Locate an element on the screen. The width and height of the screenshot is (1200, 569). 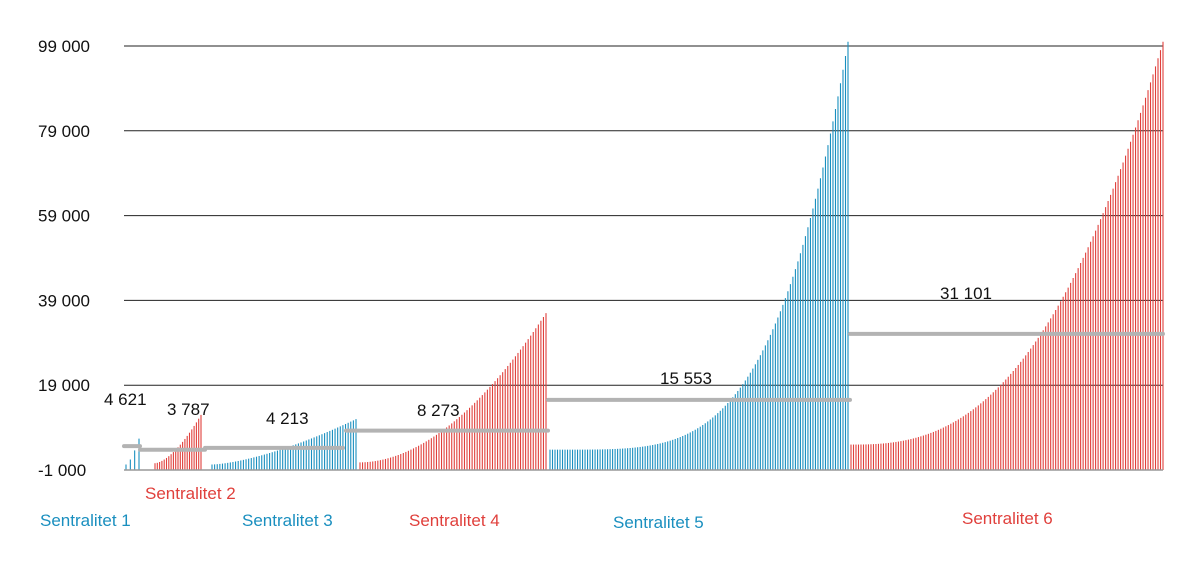
mean-label: 8 273 is located at coordinates (438, 410).